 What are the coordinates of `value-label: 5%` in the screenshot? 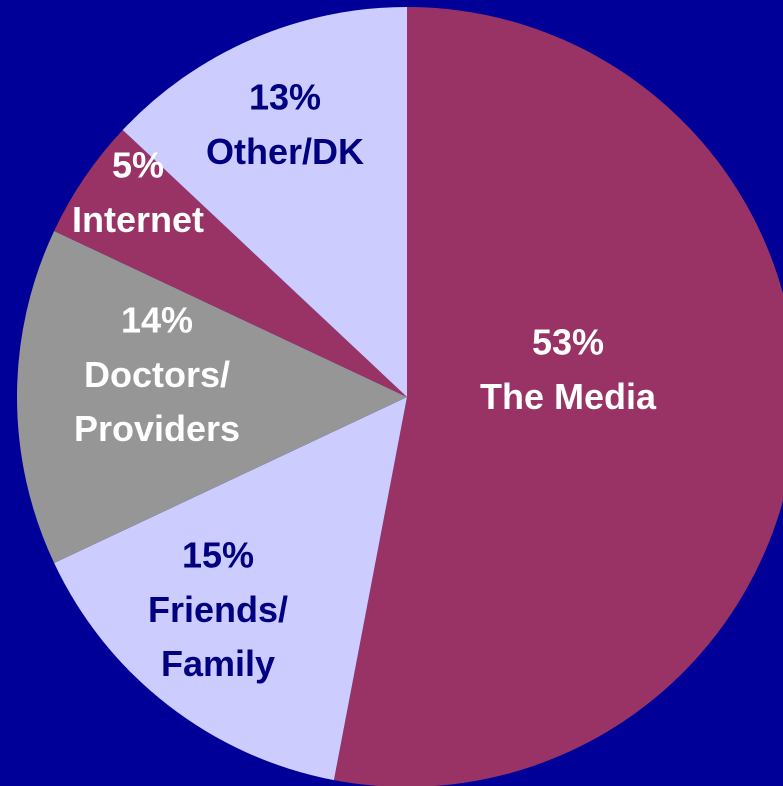 It's located at (138, 165).